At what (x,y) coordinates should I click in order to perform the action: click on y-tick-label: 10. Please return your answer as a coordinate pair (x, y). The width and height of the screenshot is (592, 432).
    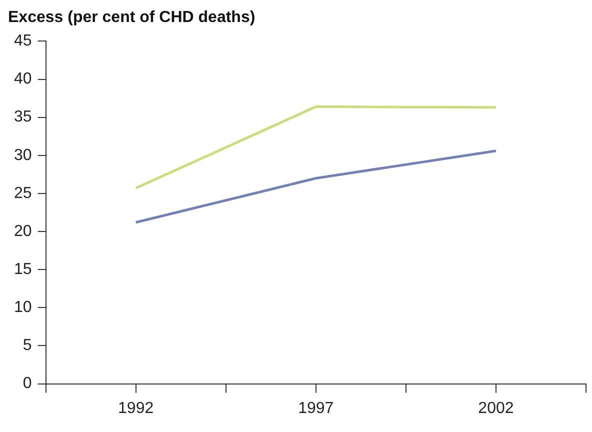
    Looking at the image, I should click on (23, 307).